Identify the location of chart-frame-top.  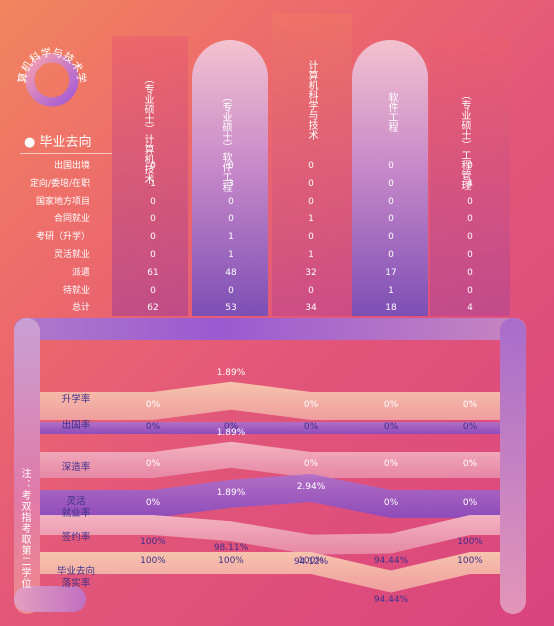
(270, 329).